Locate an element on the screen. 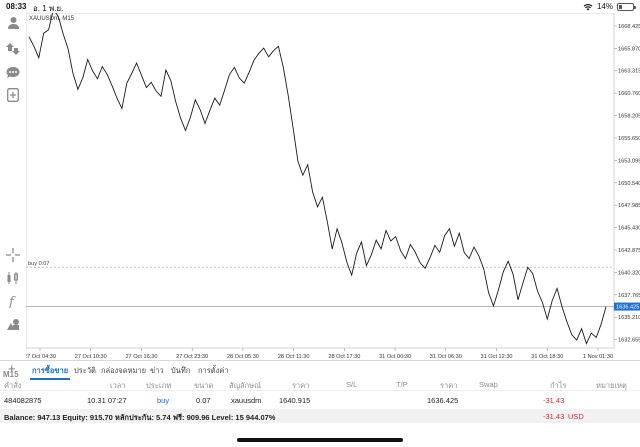  battery-percent: 14% is located at coordinates (604, 6).